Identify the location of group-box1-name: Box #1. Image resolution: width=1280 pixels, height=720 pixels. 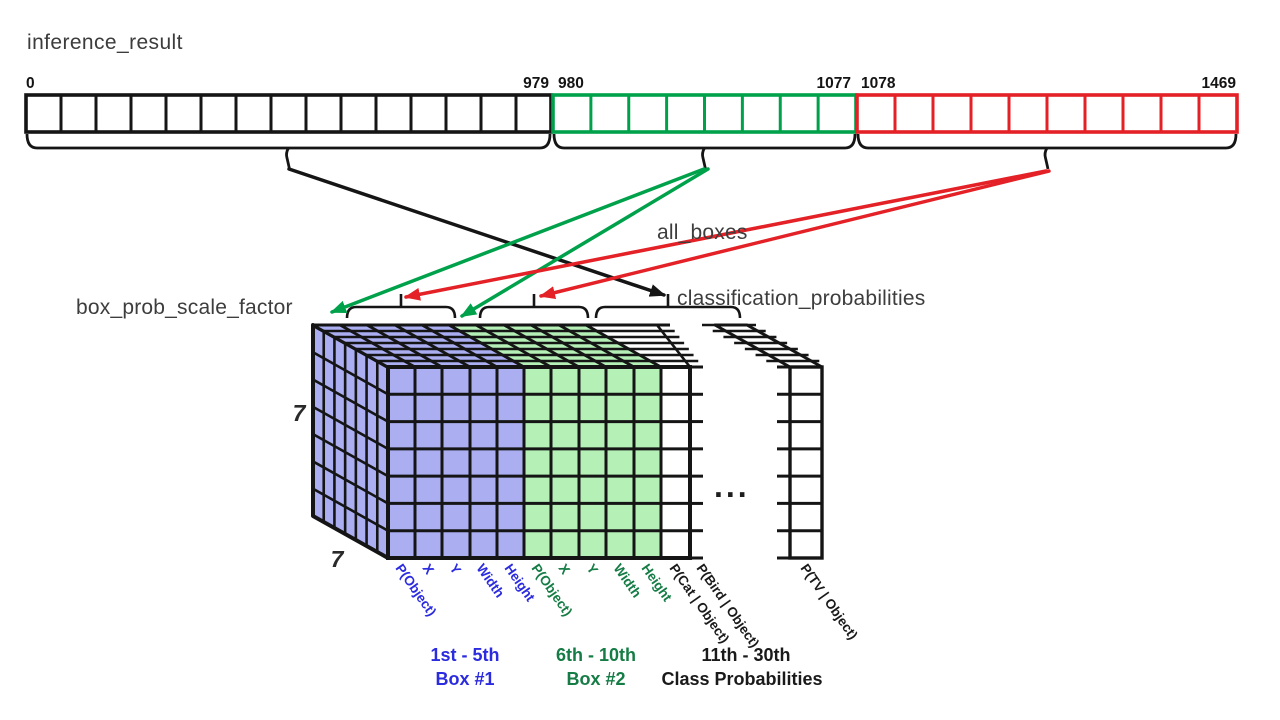
(464, 679).